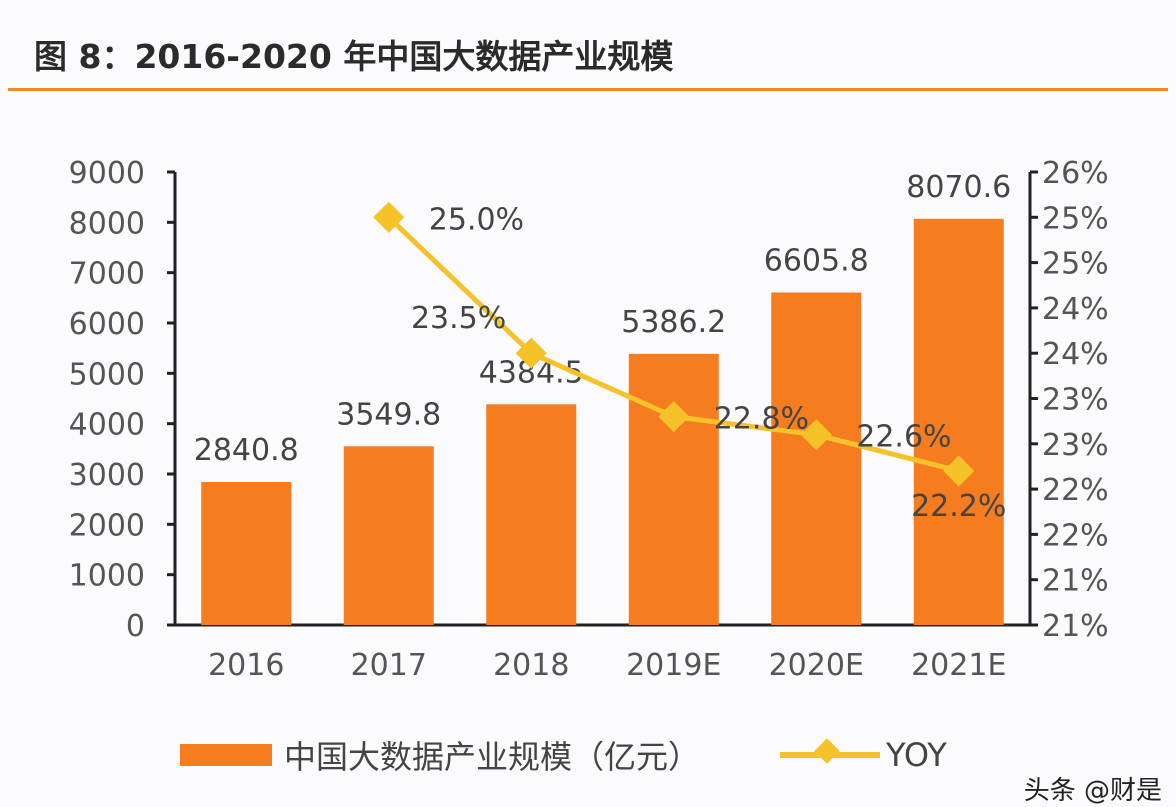 The width and height of the screenshot is (1176, 807). Describe the element at coordinates (958, 187) in the screenshot. I see `bar-value-label: 8070.6` at that location.